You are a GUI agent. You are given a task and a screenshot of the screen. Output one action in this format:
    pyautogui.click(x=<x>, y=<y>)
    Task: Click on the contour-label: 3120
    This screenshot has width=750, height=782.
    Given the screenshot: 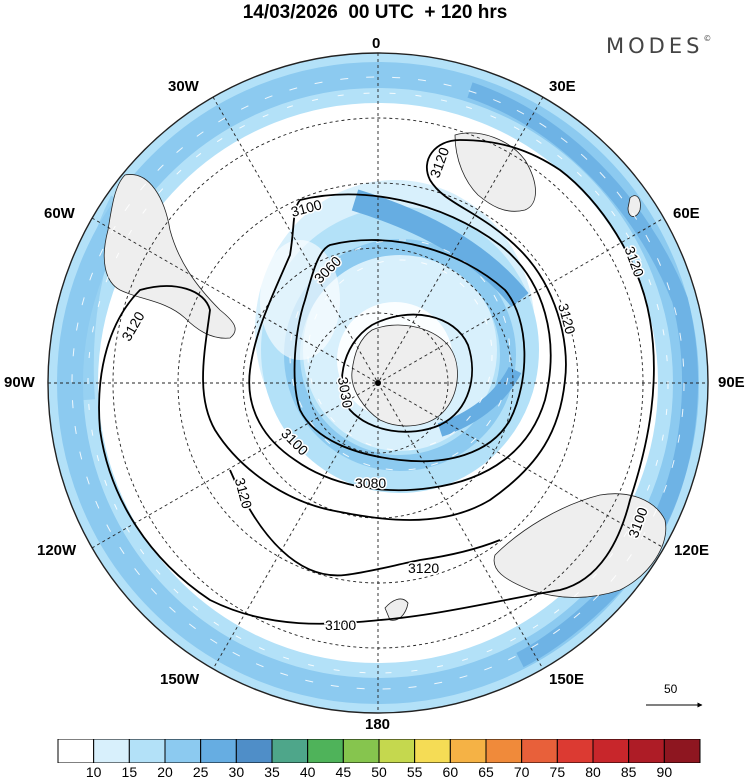 What is the action you would take?
    pyautogui.click(x=423, y=568)
    